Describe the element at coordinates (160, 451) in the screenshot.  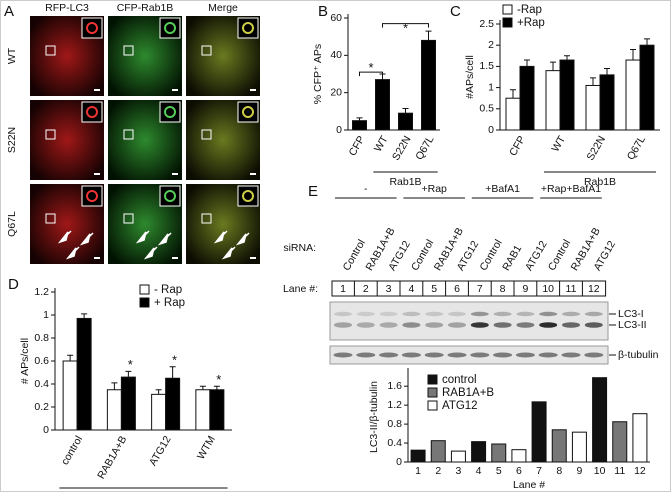
I see `x-tick-label: ATG12` at that location.